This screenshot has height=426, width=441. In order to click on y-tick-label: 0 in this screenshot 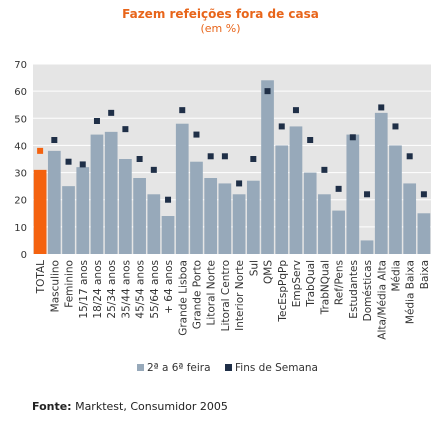, I will do `click(24, 255)`.